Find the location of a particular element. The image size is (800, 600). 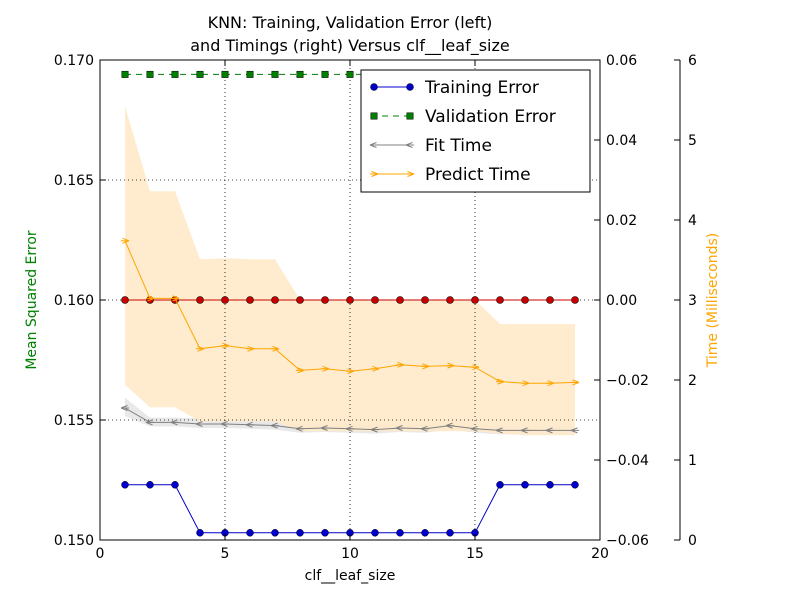

legend-marker-validation-error is located at coordinates (410, 116).